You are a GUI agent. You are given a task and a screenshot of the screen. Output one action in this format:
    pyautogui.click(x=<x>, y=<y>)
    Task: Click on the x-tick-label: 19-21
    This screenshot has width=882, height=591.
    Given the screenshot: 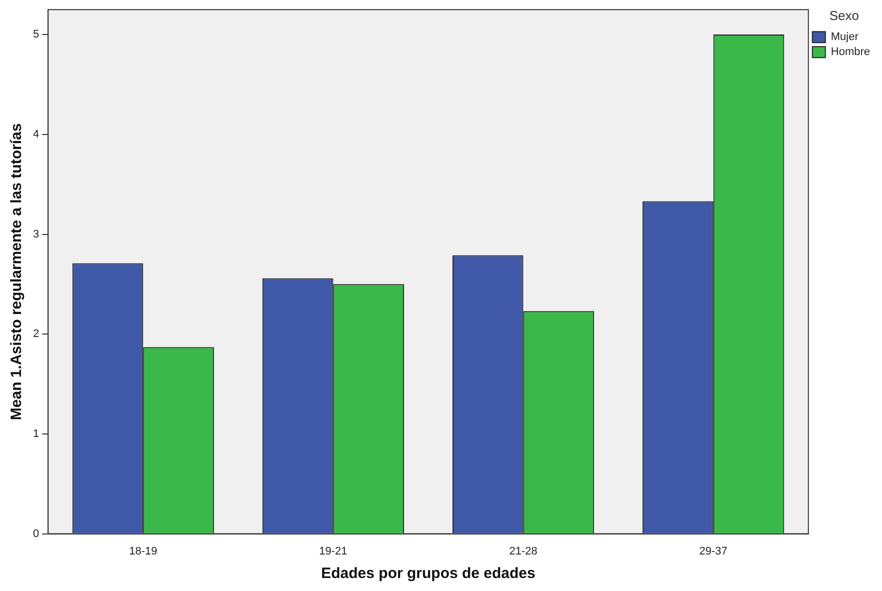 What is the action you would take?
    pyautogui.click(x=333, y=551)
    